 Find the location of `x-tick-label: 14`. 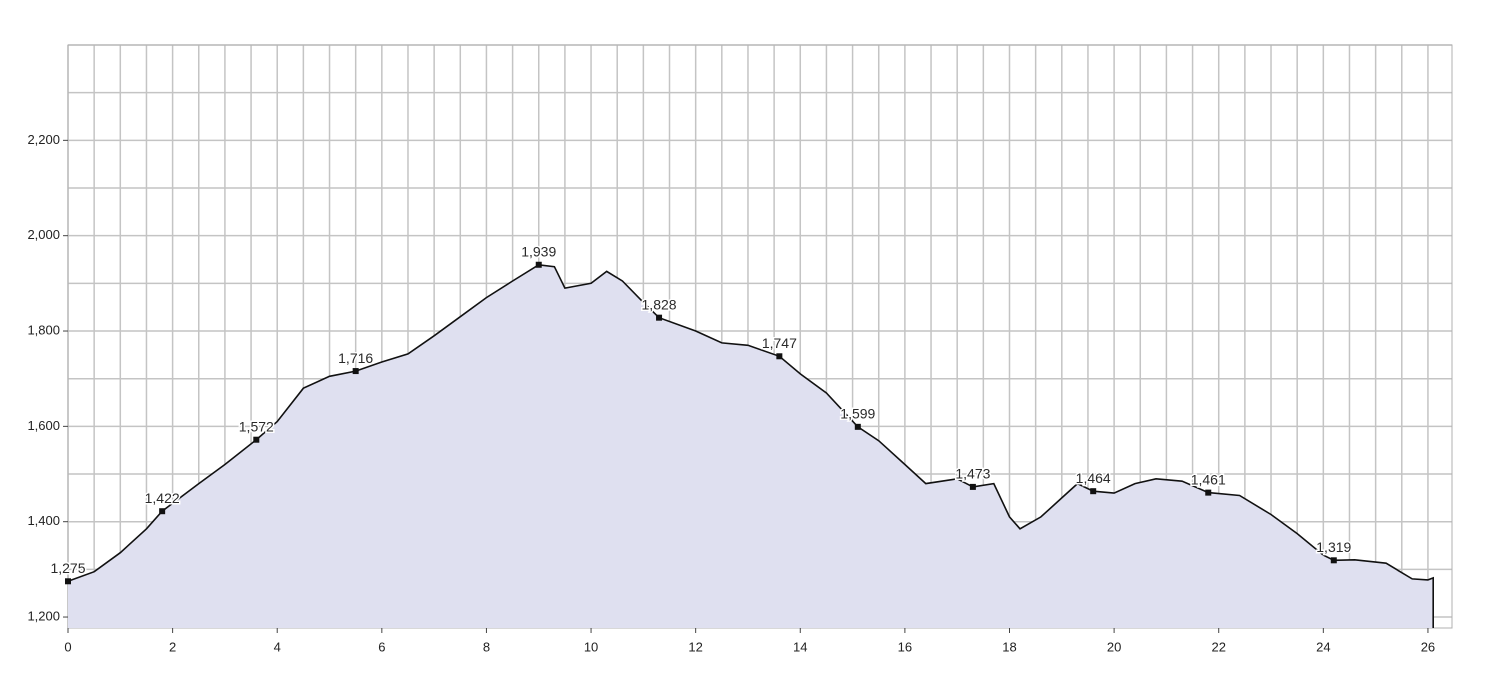

x-tick-label: 14 is located at coordinates (800, 646).